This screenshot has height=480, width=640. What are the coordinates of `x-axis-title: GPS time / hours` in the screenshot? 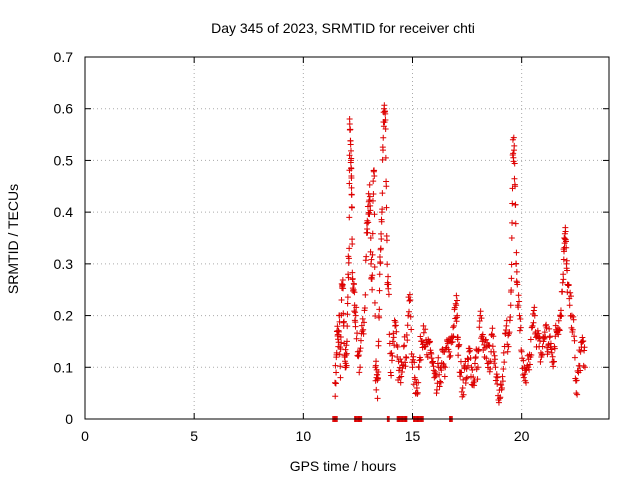 It's located at (343, 466).